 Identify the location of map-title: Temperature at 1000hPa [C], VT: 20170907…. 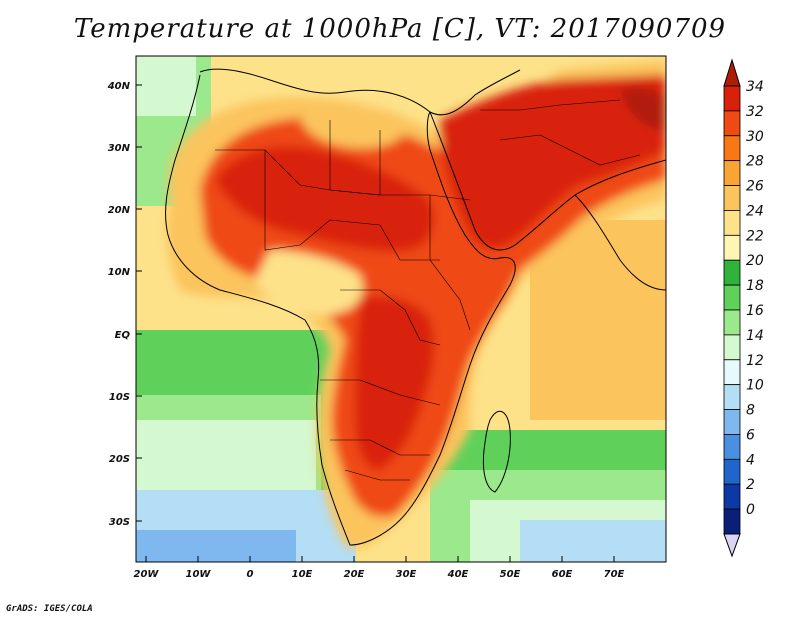
(400, 29).